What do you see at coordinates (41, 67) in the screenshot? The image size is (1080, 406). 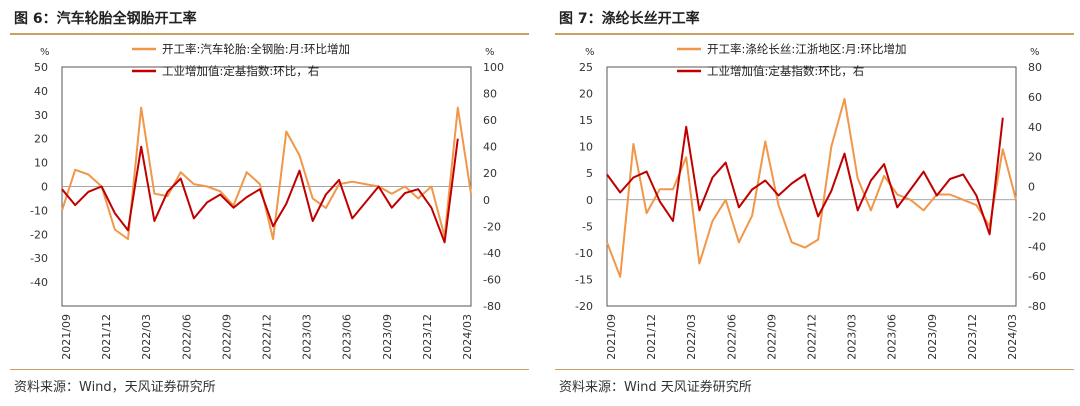 I see `left-tick-label: 50` at bounding box center [41, 67].